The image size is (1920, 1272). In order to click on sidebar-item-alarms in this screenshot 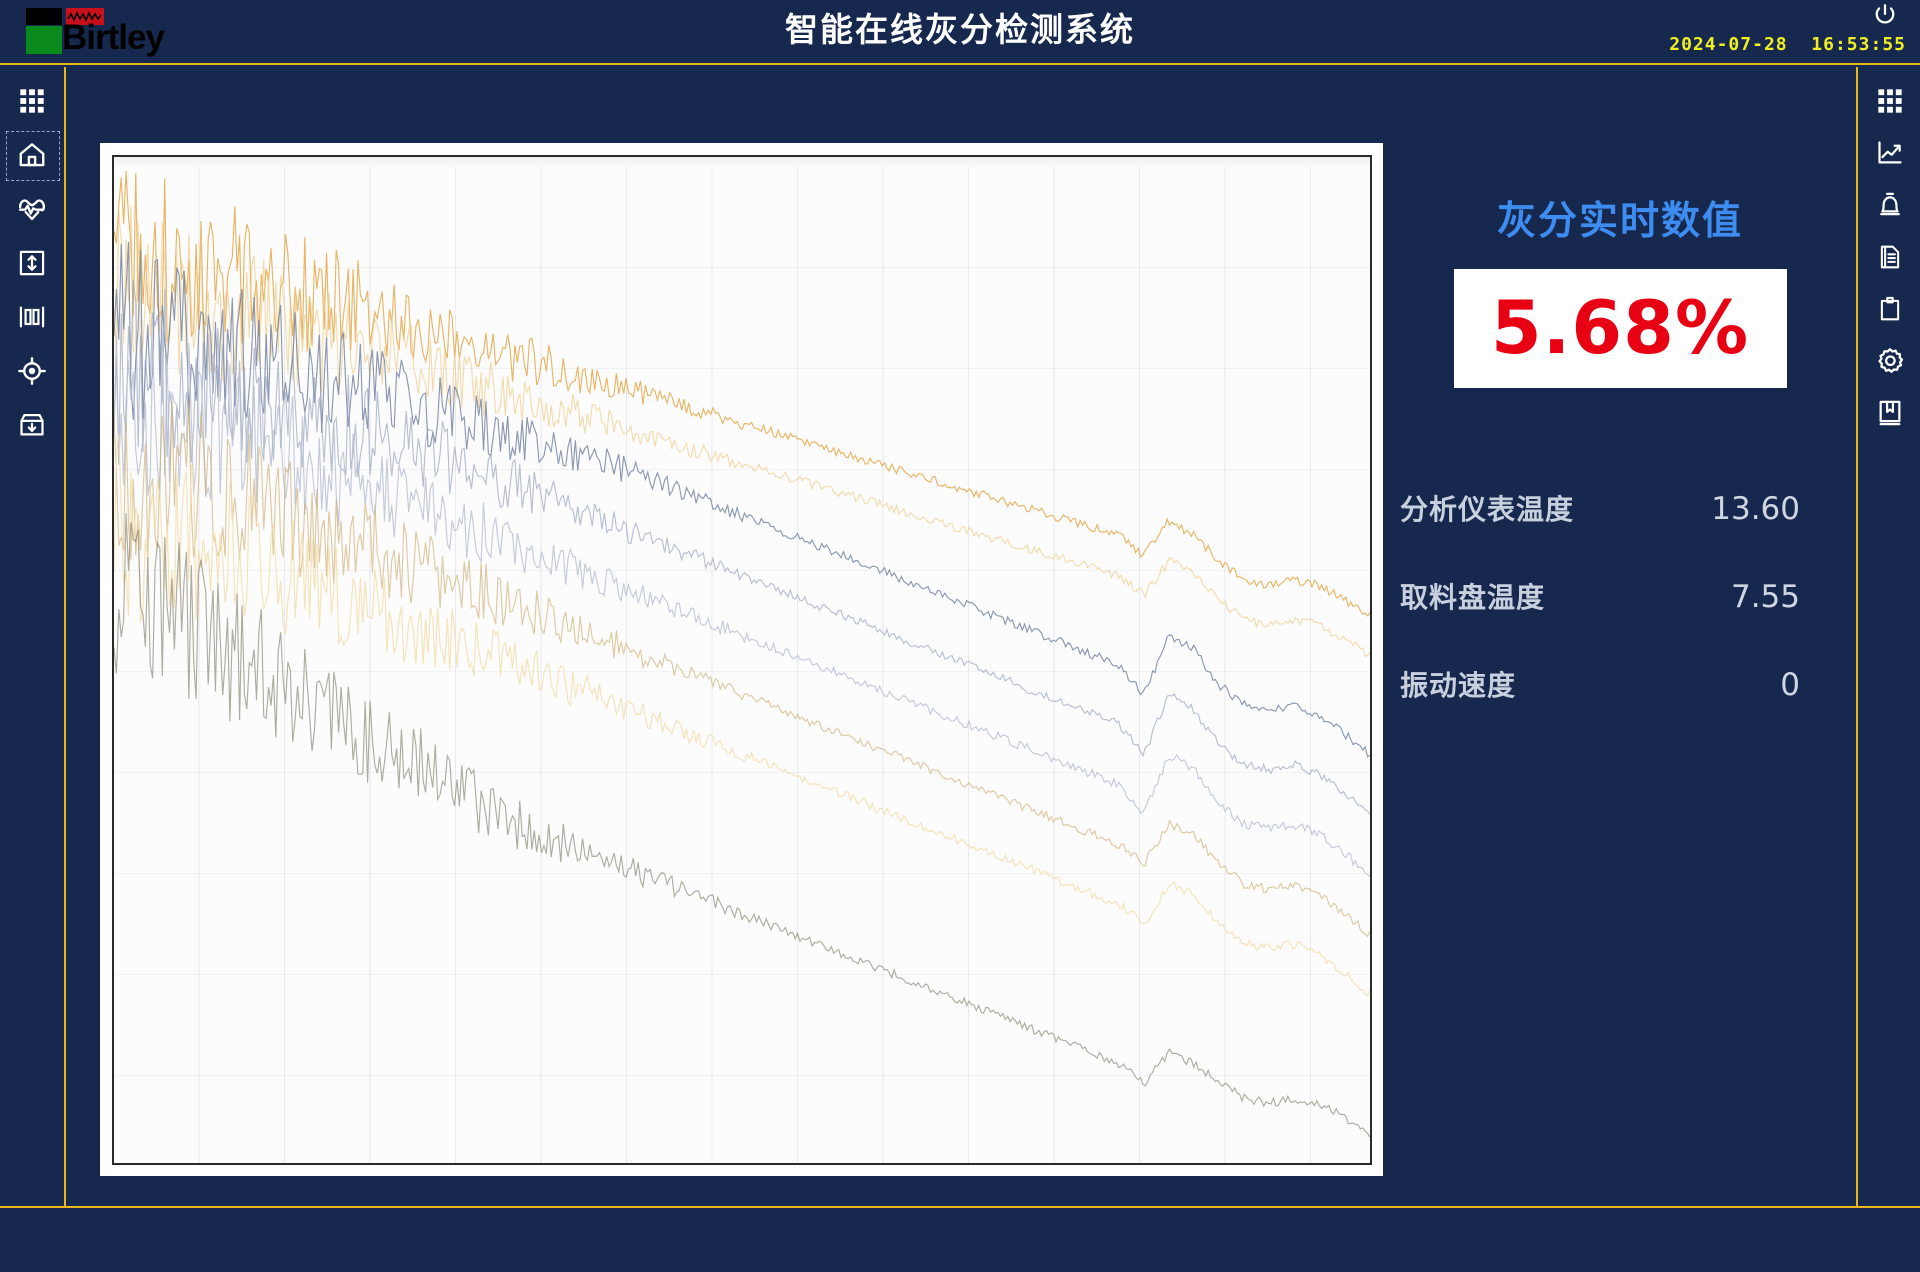, I will do `click(1889, 205)`.